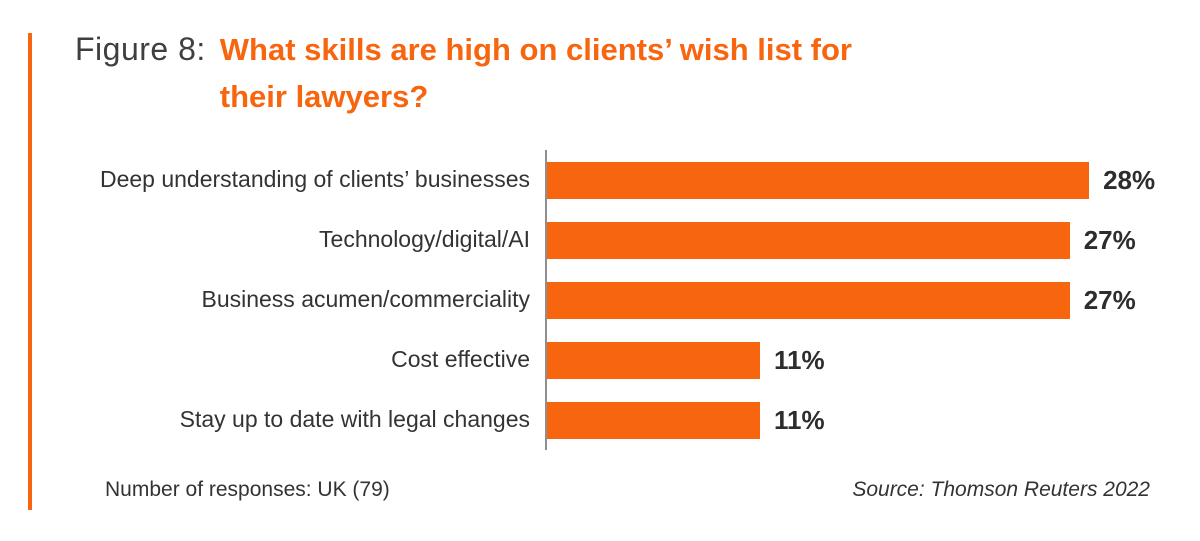 This screenshot has height=541, width=1200. I want to click on bar-label: Business acumen/commerciality, so click(365, 299).